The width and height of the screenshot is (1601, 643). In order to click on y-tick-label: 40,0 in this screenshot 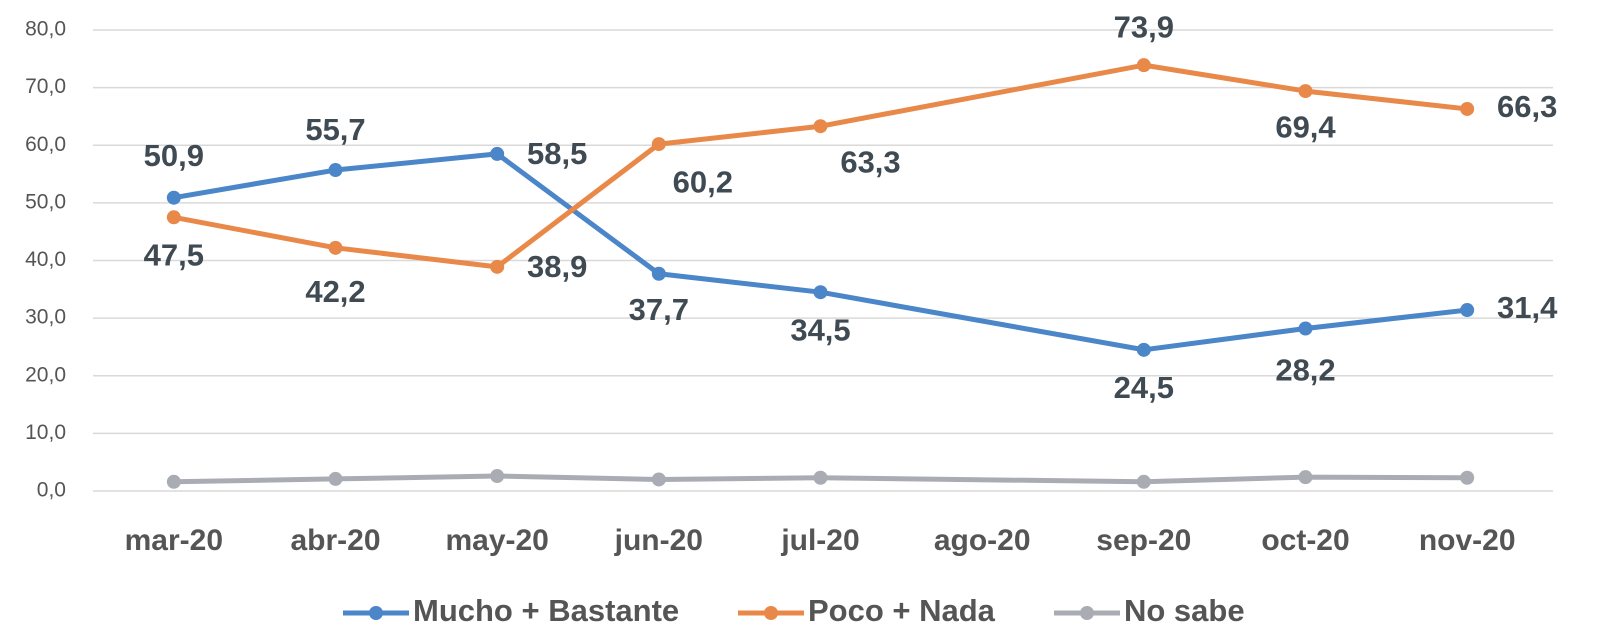, I will do `click(45, 259)`.